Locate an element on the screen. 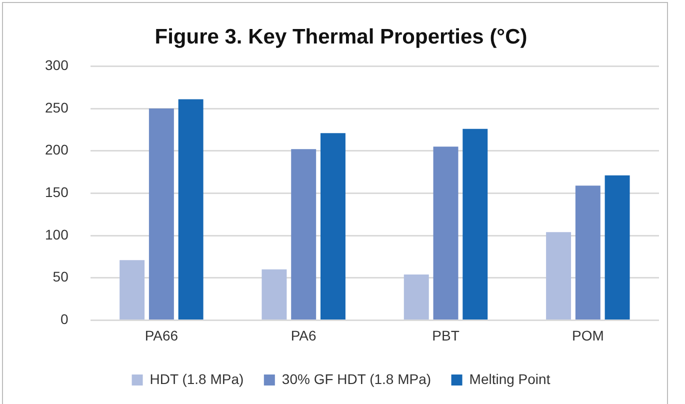 The width and height of the screenshot is (685, 404). legend-label: Melting Point is located at coordinates (509, 378).